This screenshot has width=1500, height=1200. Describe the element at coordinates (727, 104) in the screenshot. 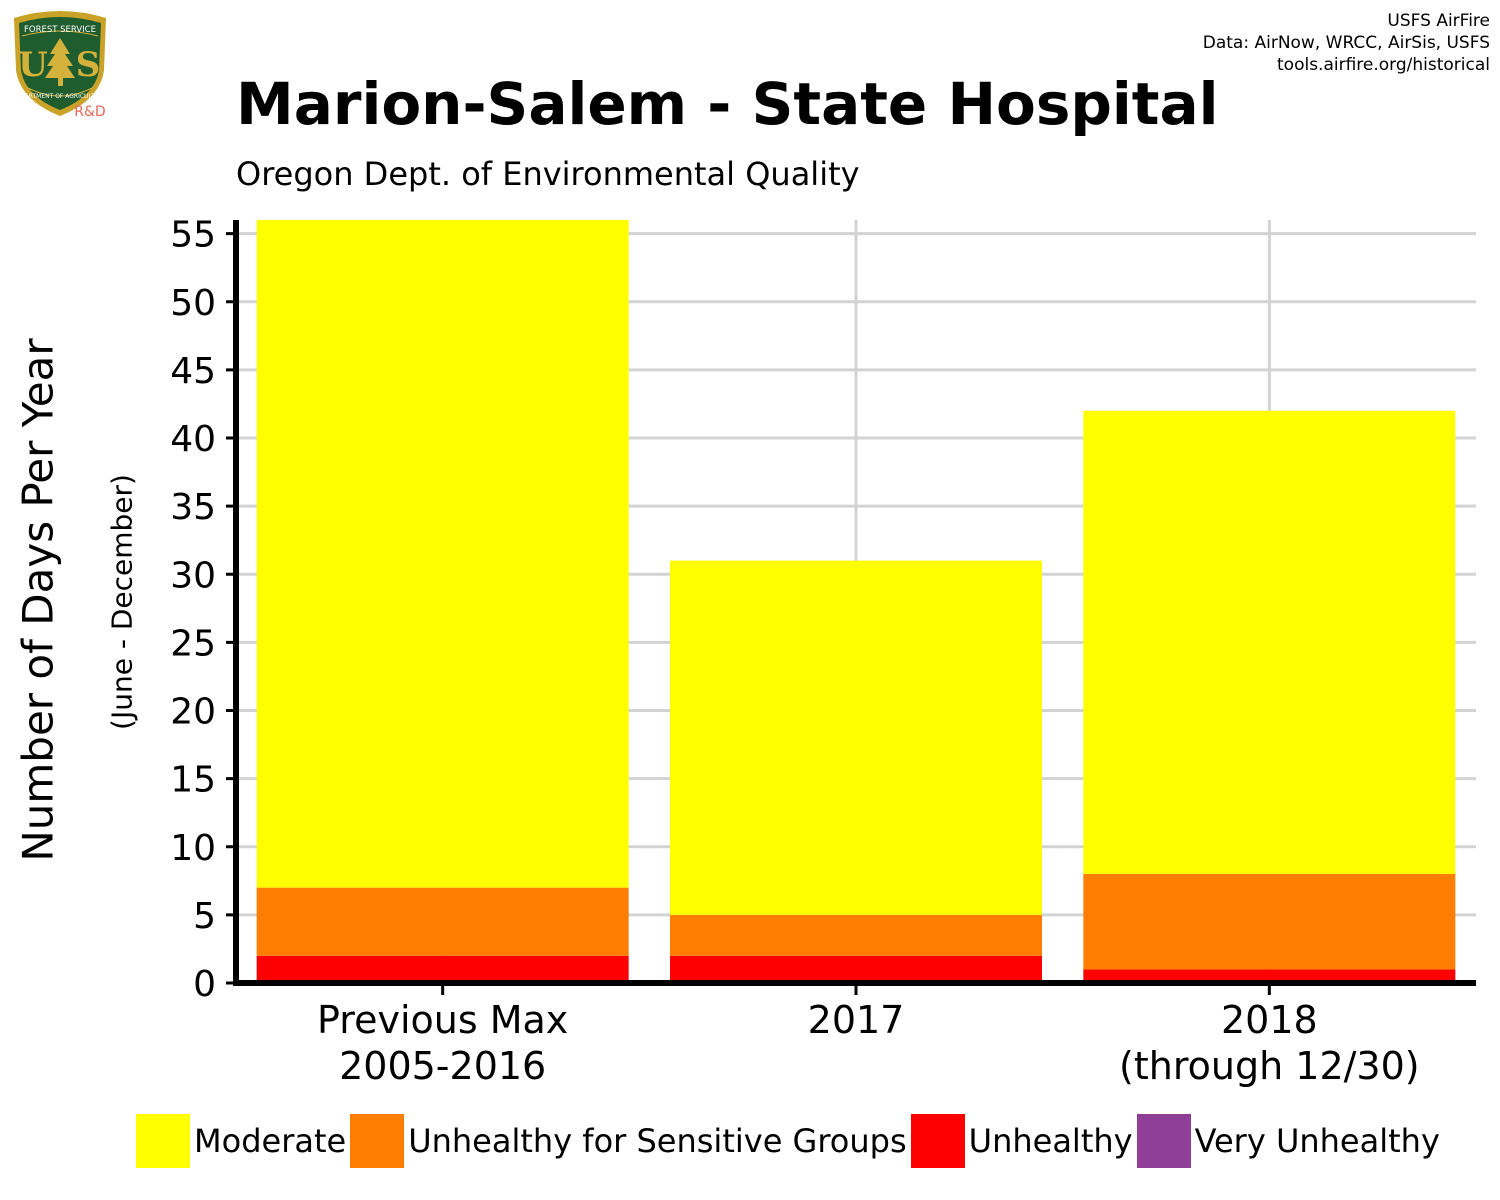

I see `chart-title: Marion-Salem - State Hospital` at that location.